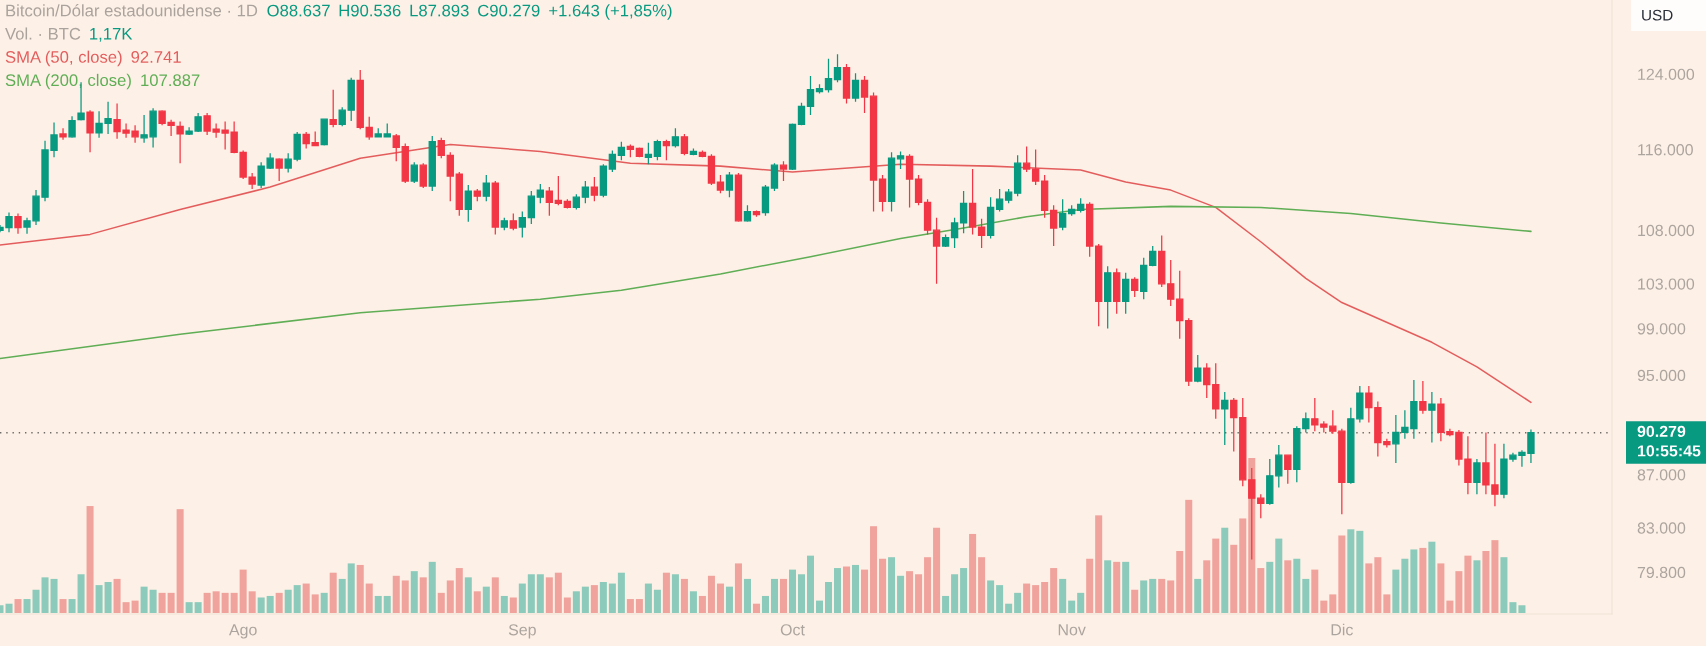 The height and width of the screenshot is (646, 1706). What do you see at coordinates (156, 57) in the screenshot?
I see `annotation: 92.741` at bounding box center [156, 57].